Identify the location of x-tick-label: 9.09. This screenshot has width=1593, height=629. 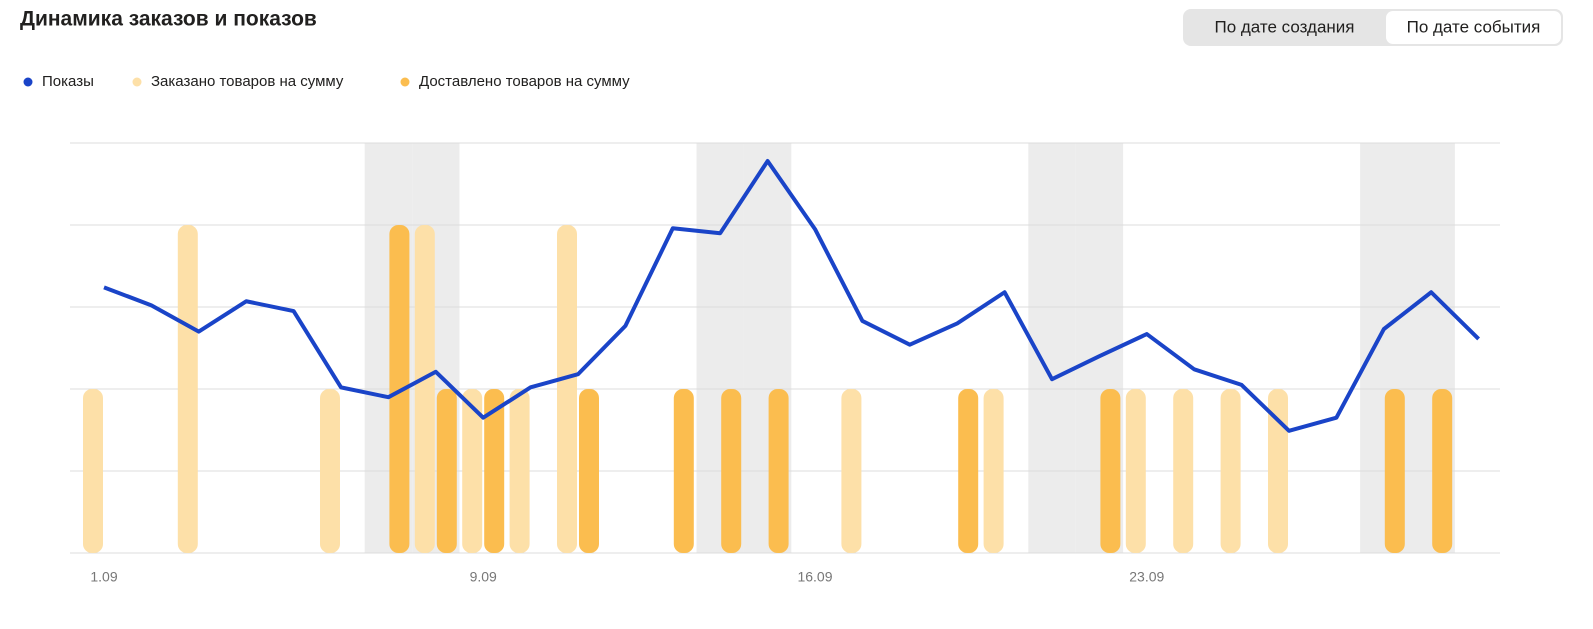
(483, 577).